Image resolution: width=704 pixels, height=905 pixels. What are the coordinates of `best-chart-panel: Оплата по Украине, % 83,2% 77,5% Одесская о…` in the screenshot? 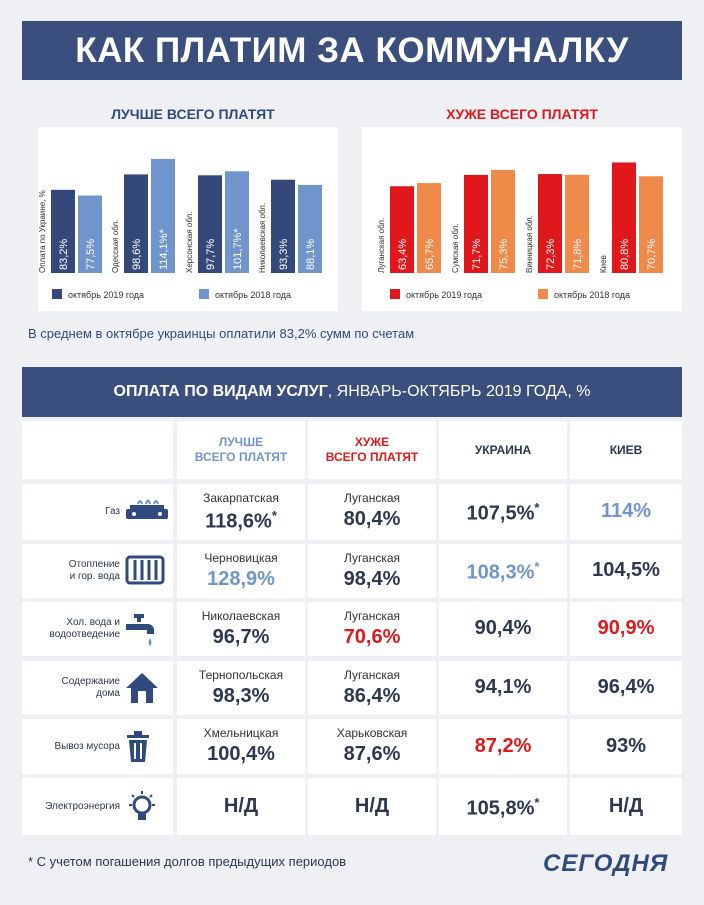 It's located at (188, 219).